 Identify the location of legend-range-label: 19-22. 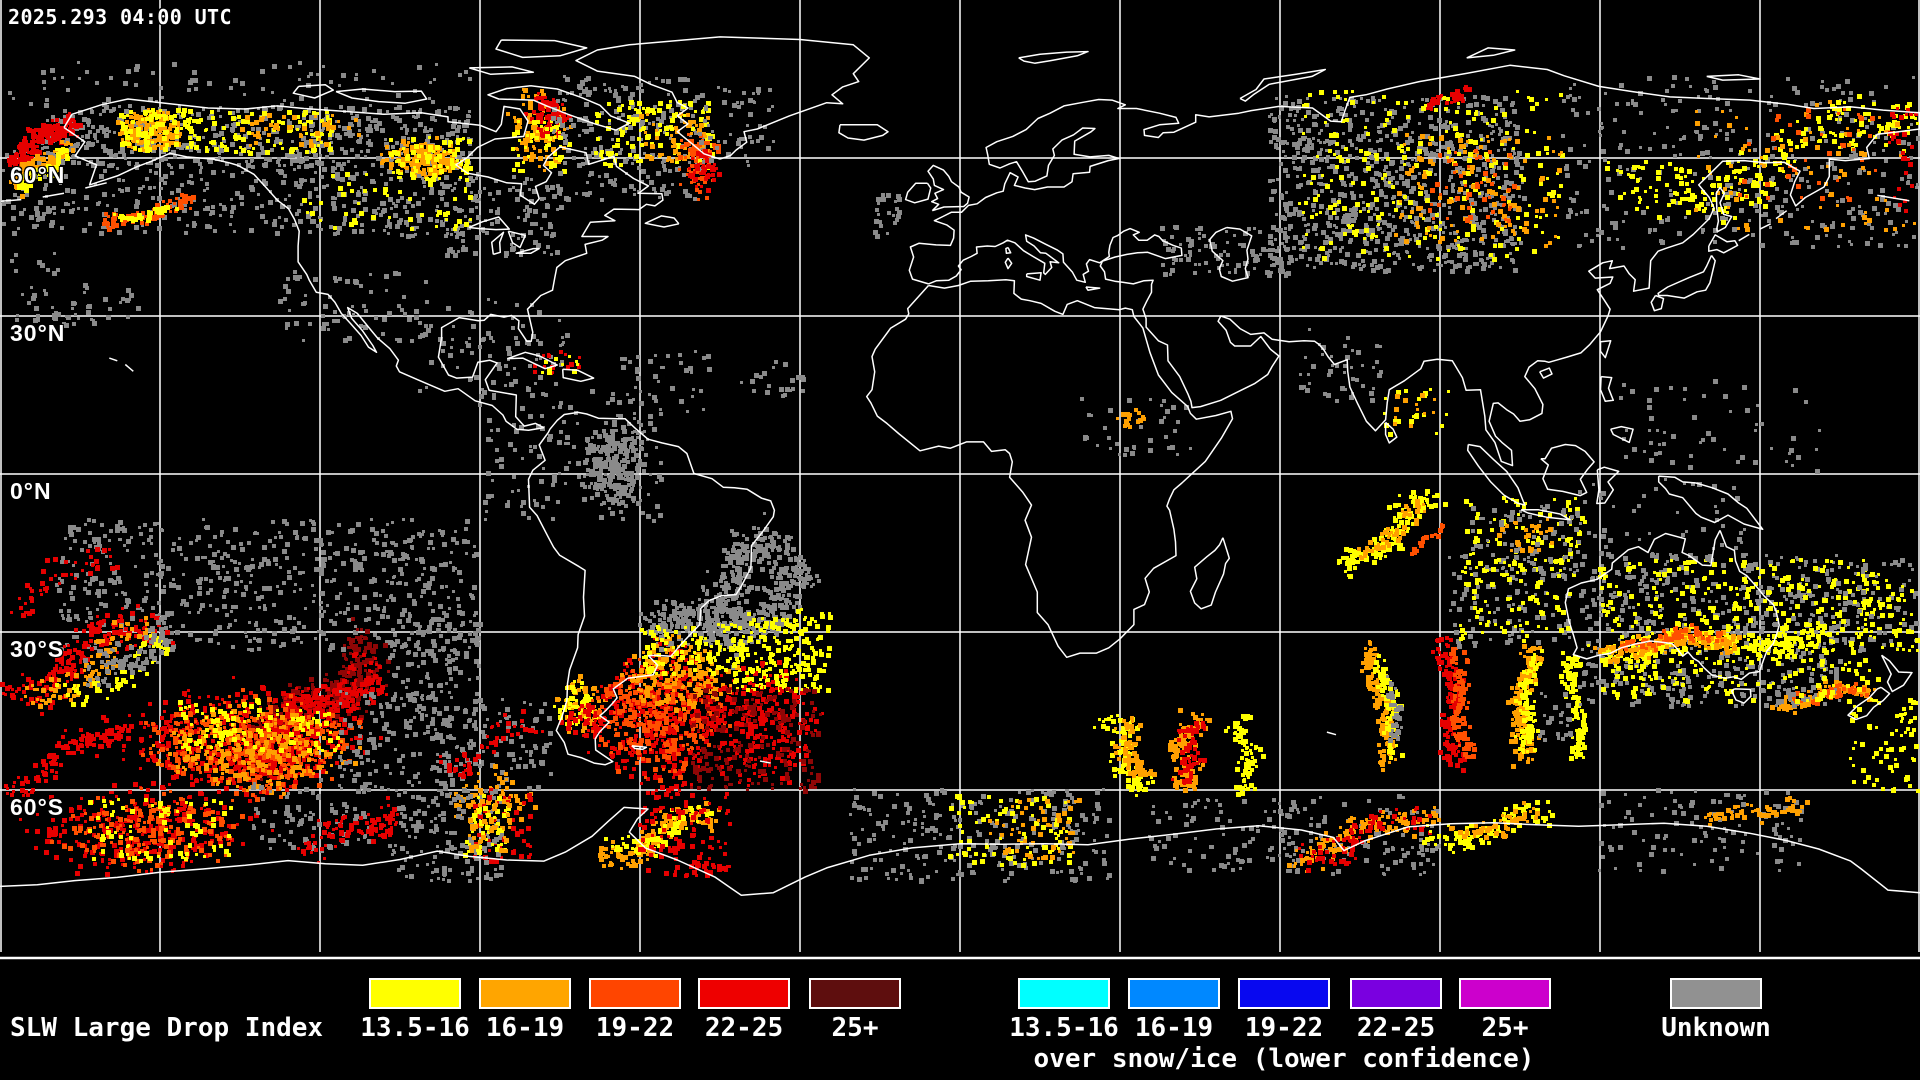
(635, 1028).